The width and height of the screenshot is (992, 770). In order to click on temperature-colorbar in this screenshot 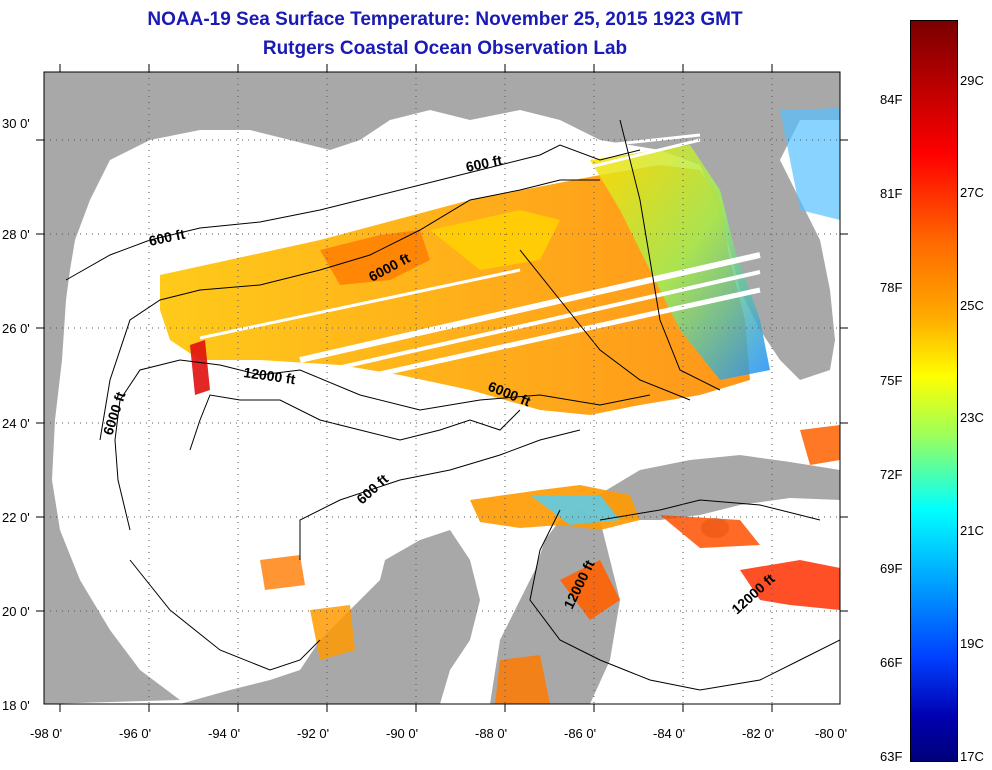, I will do `click(934, 391)`.